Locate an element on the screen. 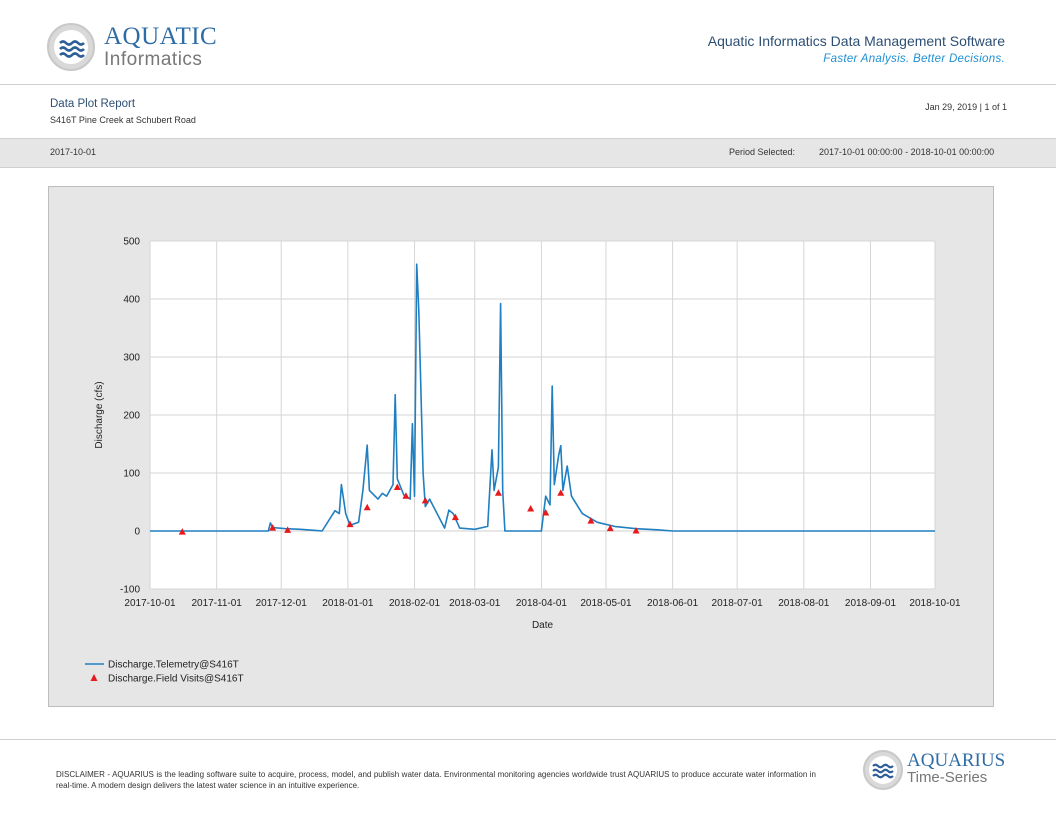 Image resolution: width=1056 pixels, height=816 pixels. x-tick-label: 2018-03-01 is located at coordinates (475, 603).